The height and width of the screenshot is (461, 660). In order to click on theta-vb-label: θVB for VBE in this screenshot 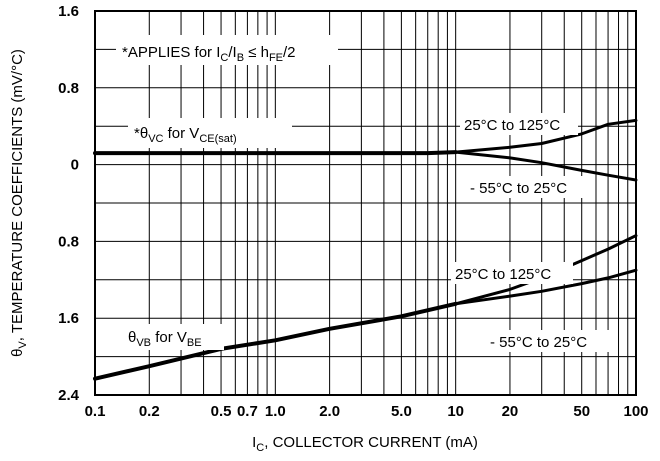, I will do `click(165, 339)`.